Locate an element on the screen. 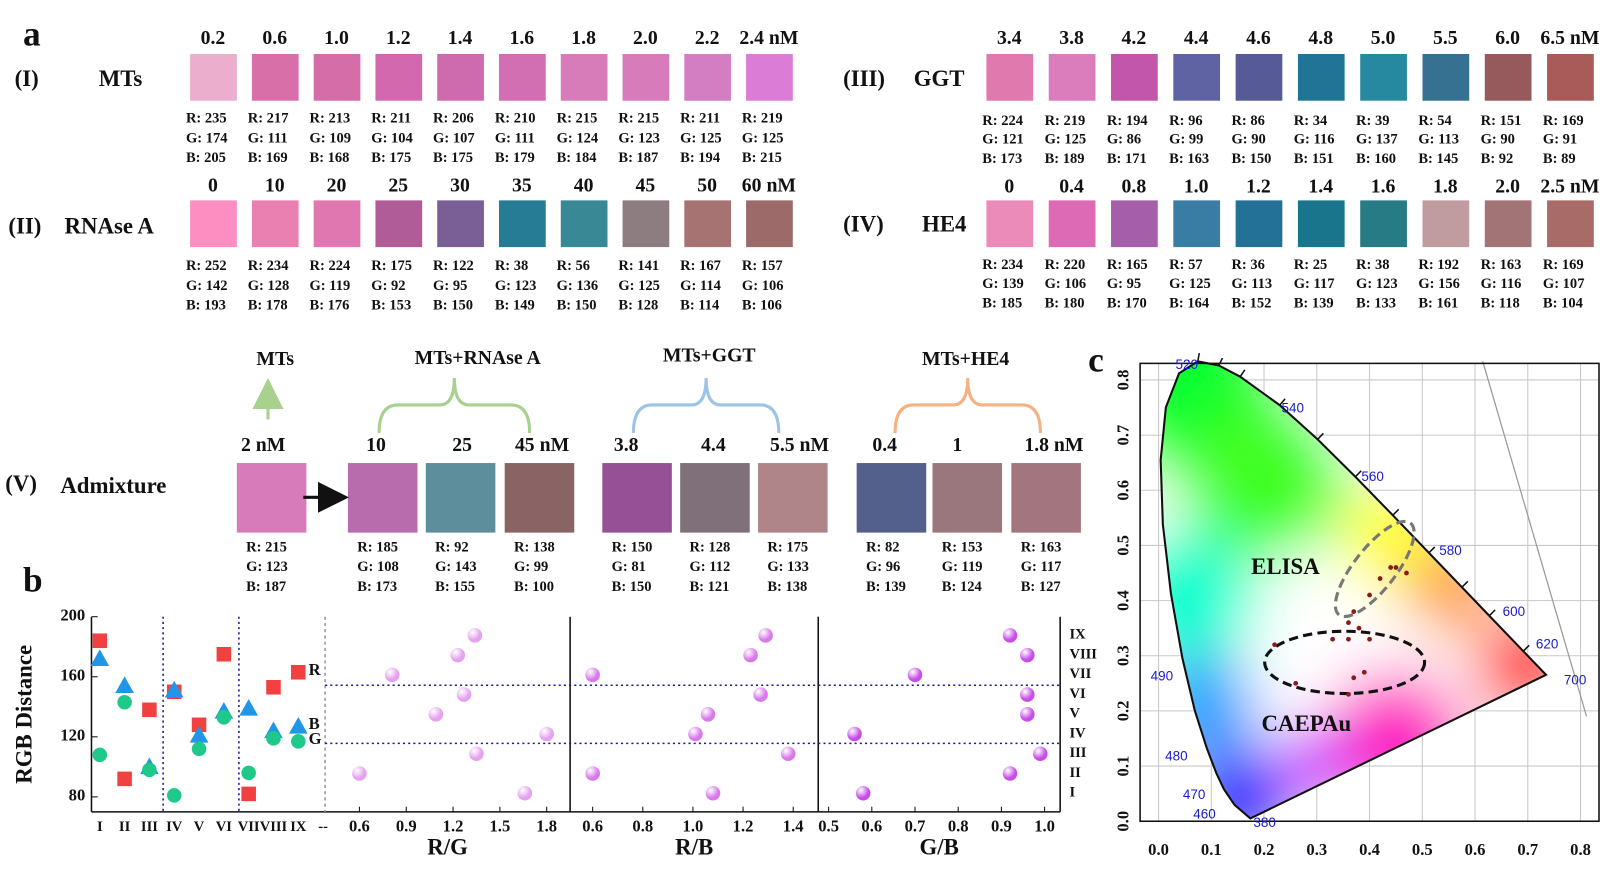  rgb-value: R: 224 is located at coordinates (1002, 121).